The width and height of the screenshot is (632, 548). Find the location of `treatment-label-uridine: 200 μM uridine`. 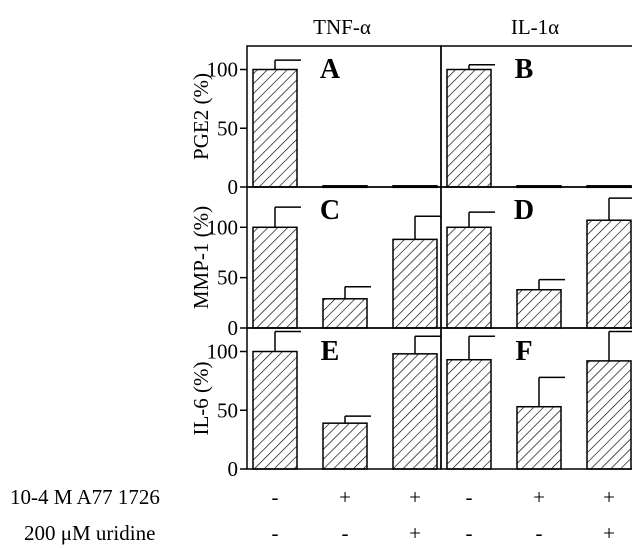

treatment-label-uridine: 200 μM uridine is located at coordinates (89, 533).